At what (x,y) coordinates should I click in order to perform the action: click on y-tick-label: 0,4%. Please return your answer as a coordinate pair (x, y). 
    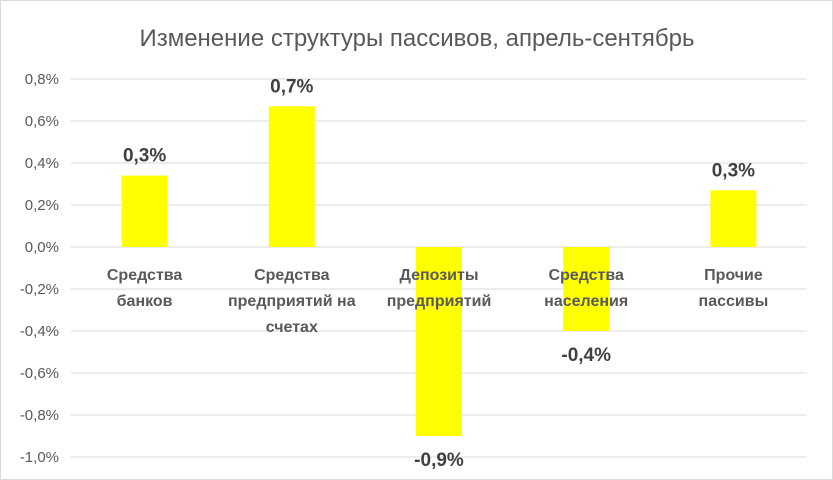
    Looking at the image, I should click on (42, 163).